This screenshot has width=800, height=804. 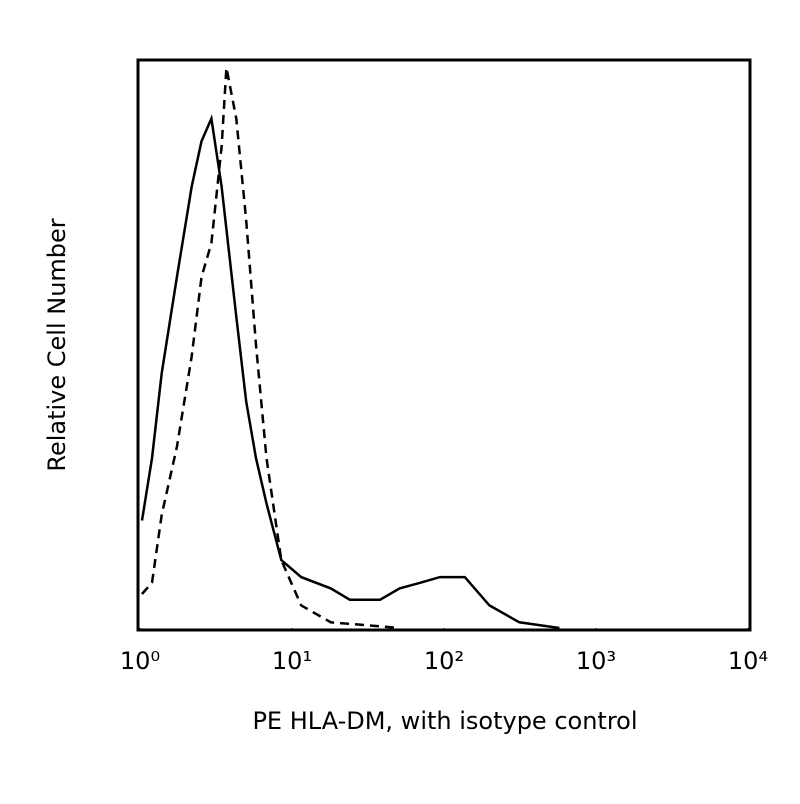 What do you see at coordinates (596, 661) in the screenshot?
I see `x-tick-label: 10³` at bounding box center [596, 661].